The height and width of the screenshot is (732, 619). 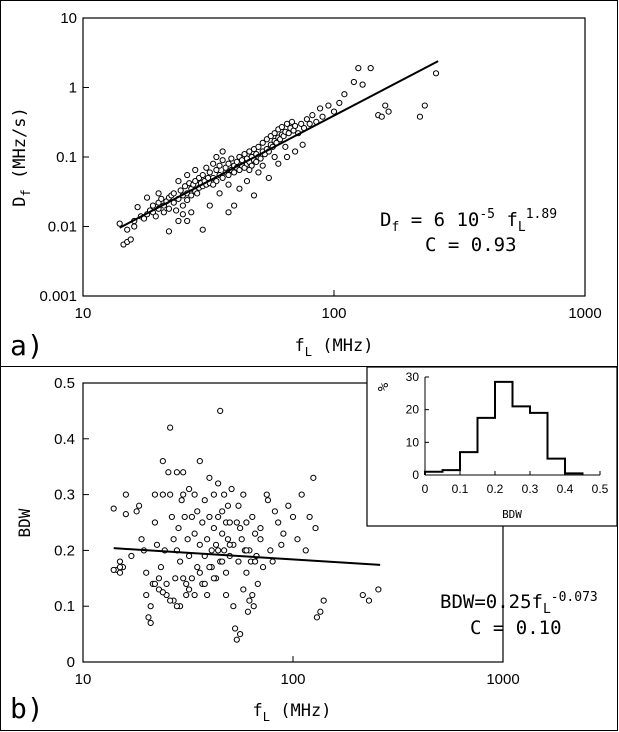 What do you see at coordinates (415, 475) in the screenshot?
I see `inset-y-tick-label: 0` at bounding box center [415, 475].